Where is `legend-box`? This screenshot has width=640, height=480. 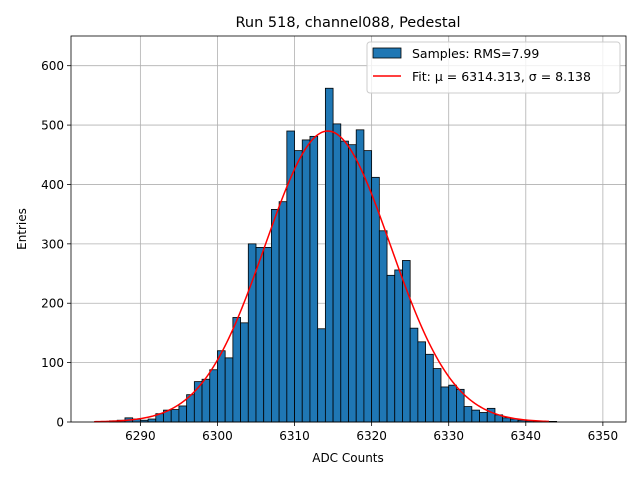
legend-box is located at coordinates (493, 67).